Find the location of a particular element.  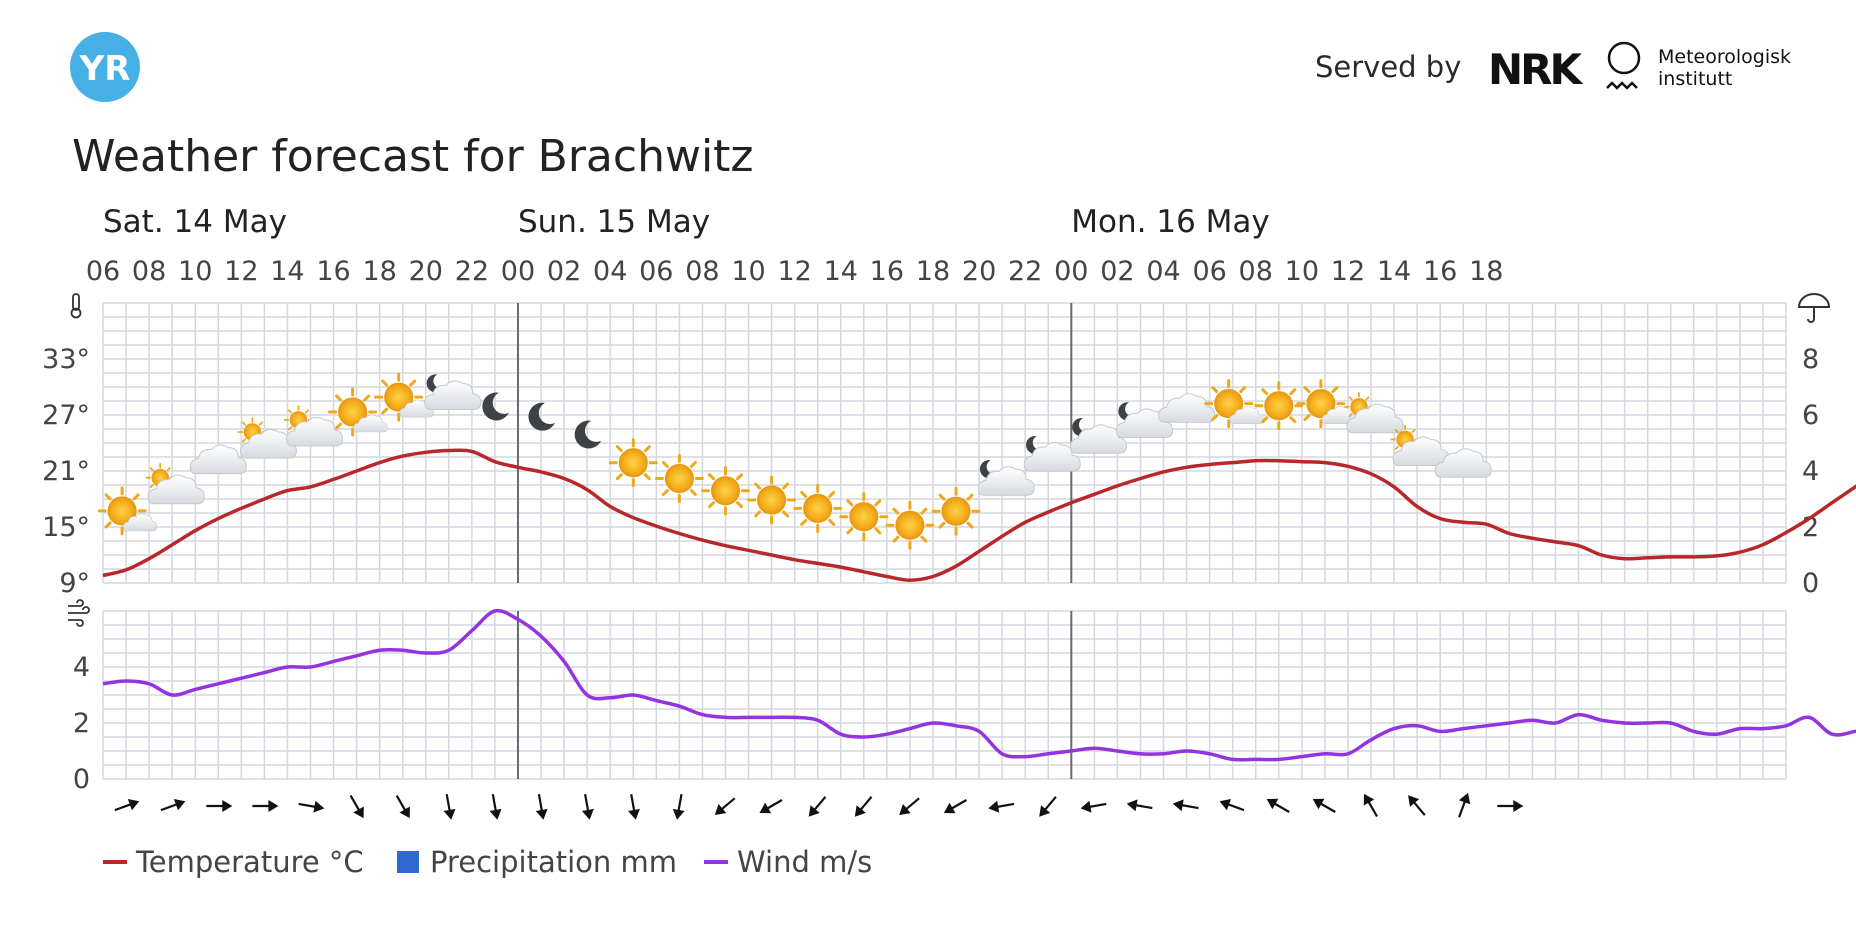

moon-icon is located at coordinates (588, 434).